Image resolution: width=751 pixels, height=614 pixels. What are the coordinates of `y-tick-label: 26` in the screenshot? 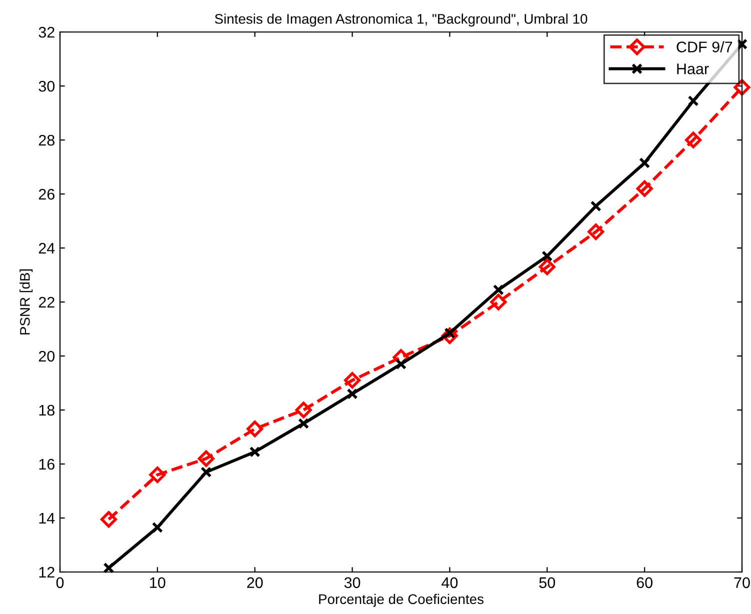 It's located at (46, 194).